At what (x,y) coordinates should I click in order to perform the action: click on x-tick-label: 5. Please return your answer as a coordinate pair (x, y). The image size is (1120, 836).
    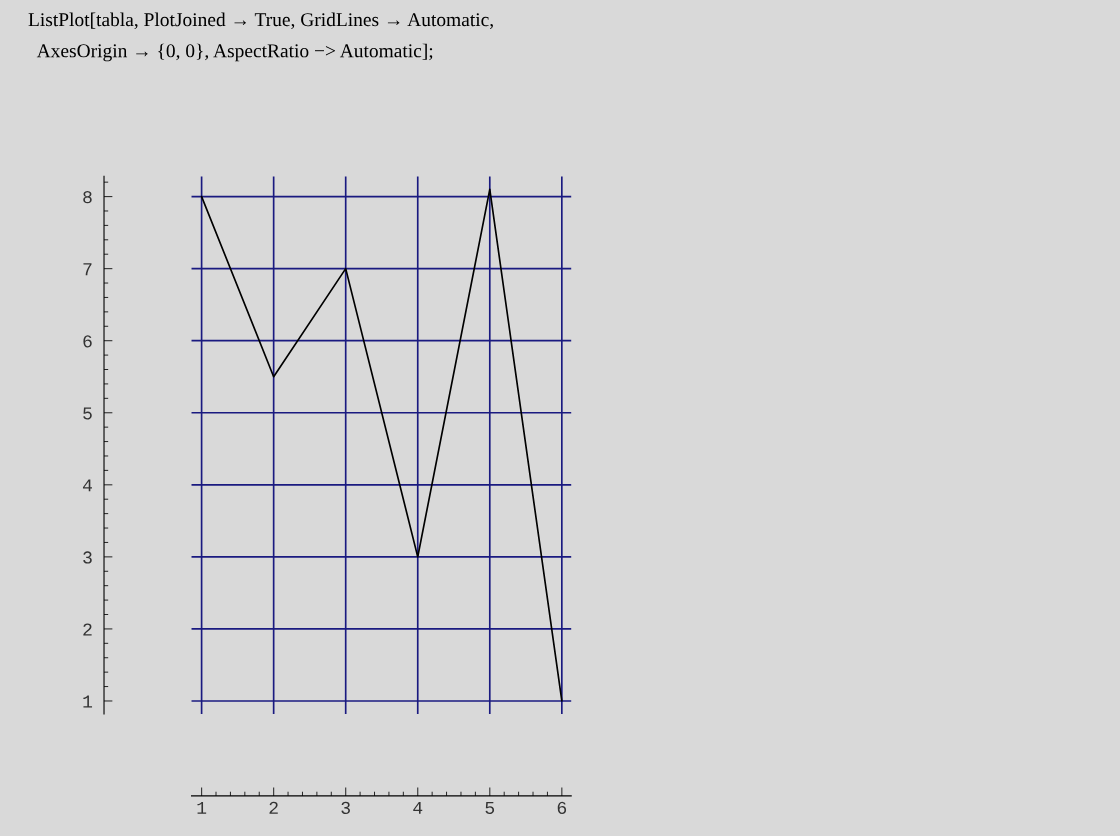
    Looking at the image, I should click on (490, 808).